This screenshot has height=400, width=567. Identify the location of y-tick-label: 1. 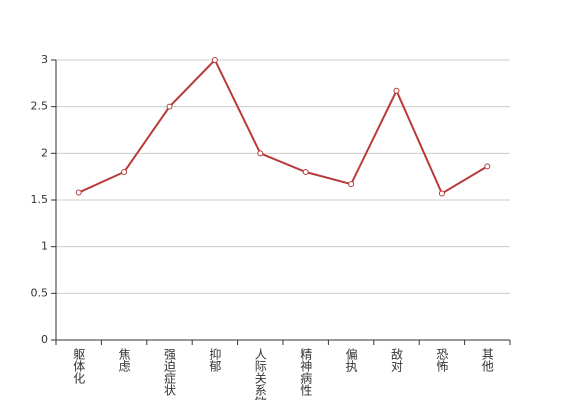
(44, 246).